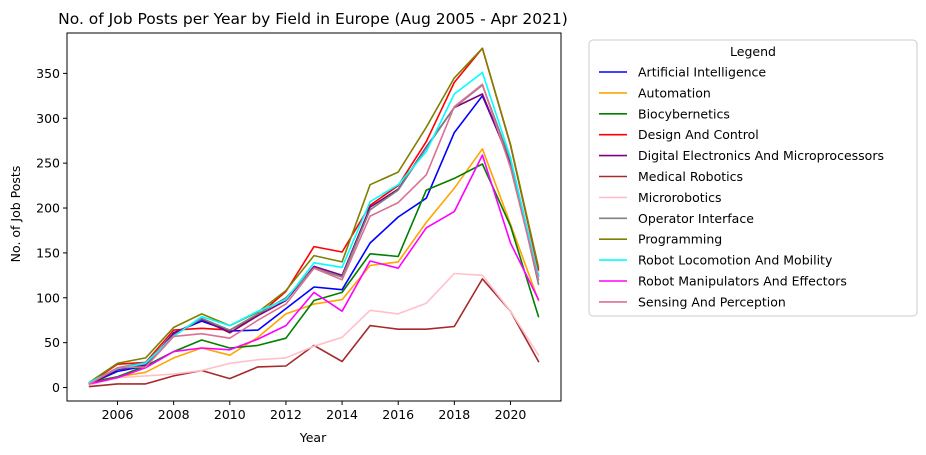 This screenshot has width=926, height=455. What do you see at coordinates (48, 252) in the screenshot?
I see `y-tick-label-3: 150` at bounding box center [48, 252].